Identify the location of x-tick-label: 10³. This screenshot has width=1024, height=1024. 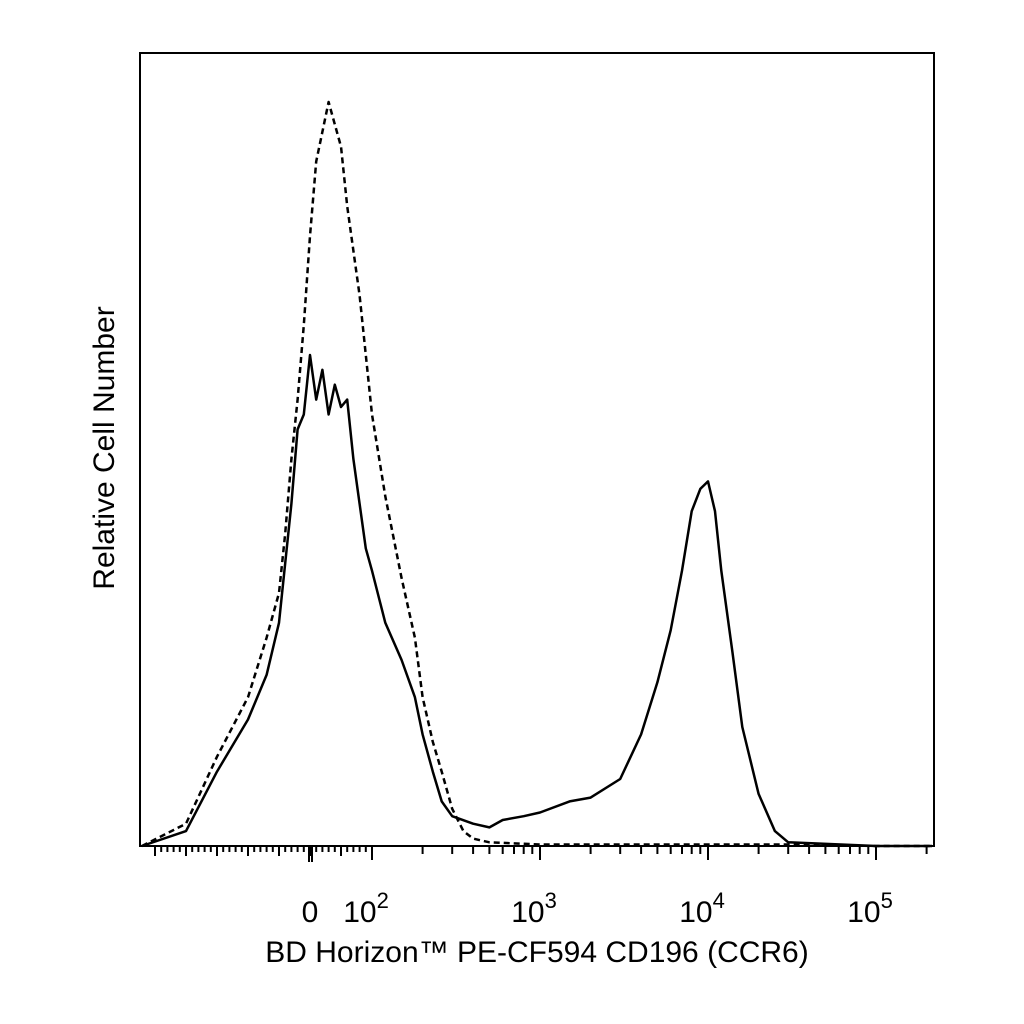
(534, 908).